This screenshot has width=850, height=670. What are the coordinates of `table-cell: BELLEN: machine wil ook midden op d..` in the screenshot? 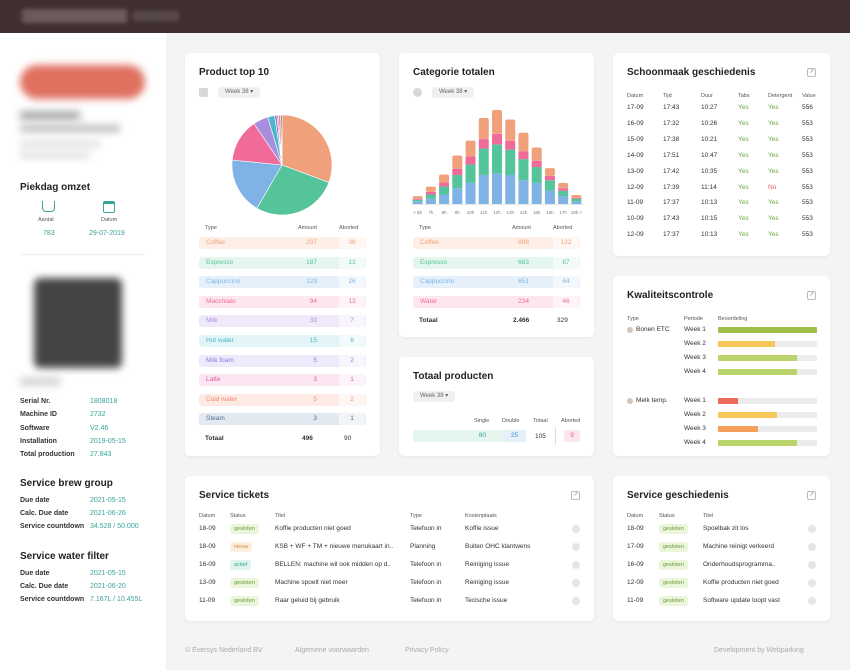 It's located at (333, 564).